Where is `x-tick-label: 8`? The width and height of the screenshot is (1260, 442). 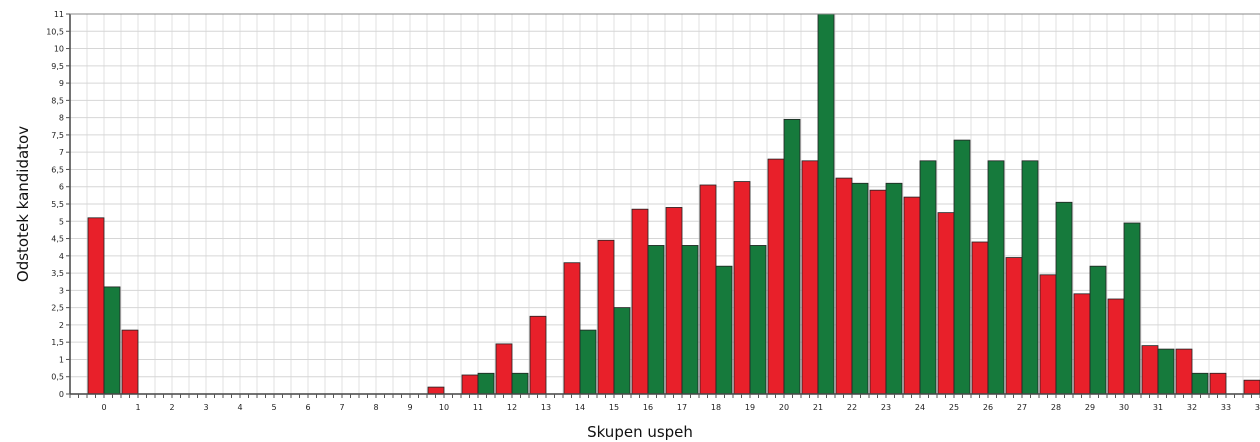
x-tick-label: 8 is located at coordinates (375, 407).